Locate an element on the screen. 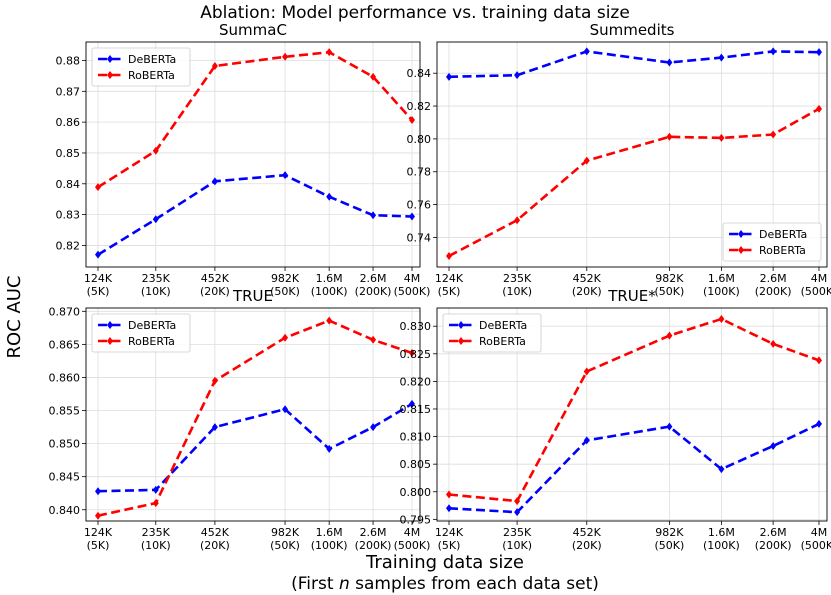  y-tick-label: 0.83 is located at coordinates (68, 215).